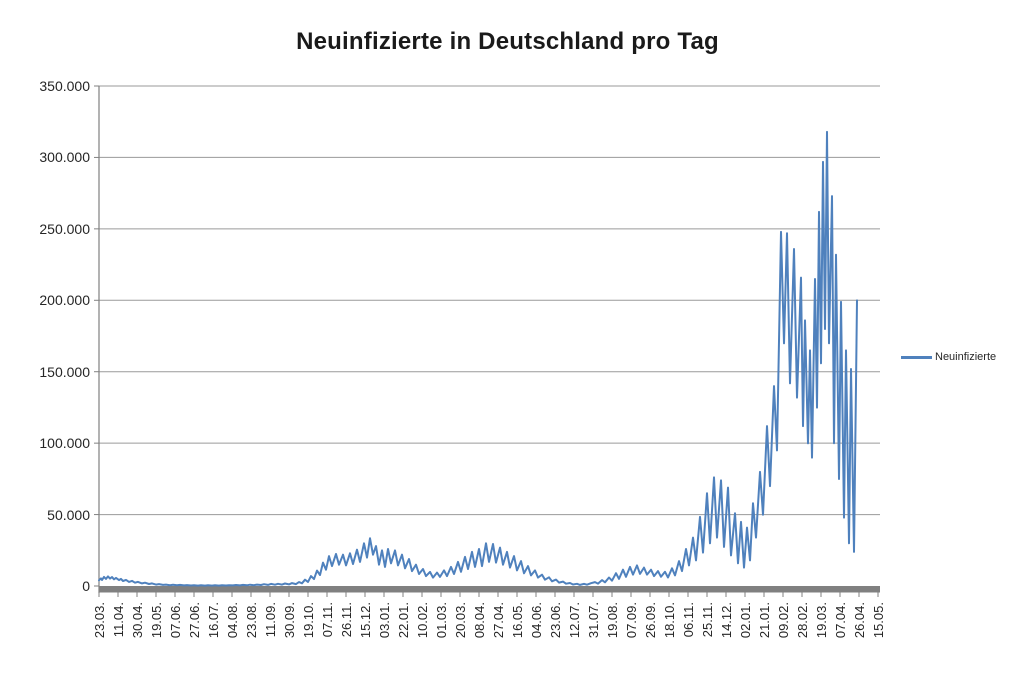 This screenshot has height=678, width=1015. I want to click on x-tick-label: 16.07., so click(213, 620).